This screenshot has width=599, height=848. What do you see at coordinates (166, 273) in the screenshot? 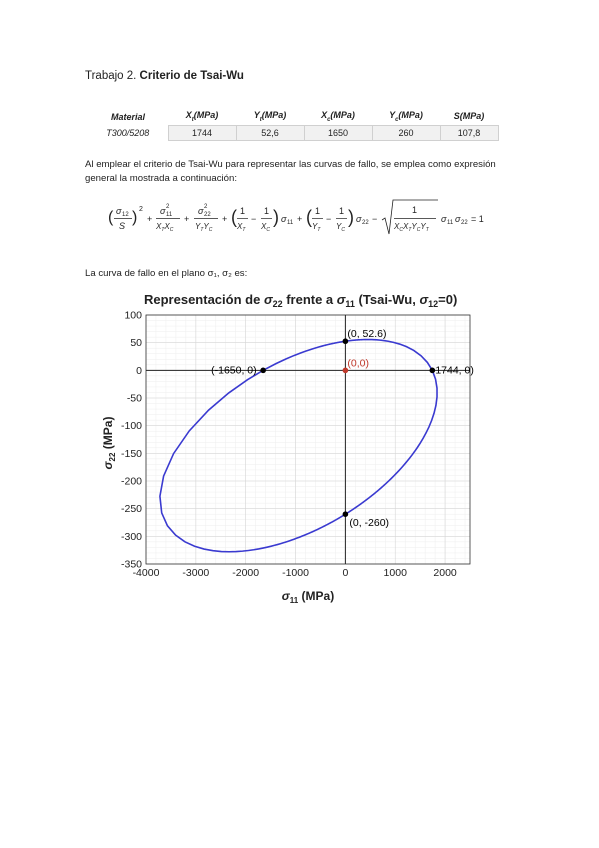
I see `curve-description: La curva de fallo en el plano σ₁, σ₂ es:` at bounding box center [166, 273].